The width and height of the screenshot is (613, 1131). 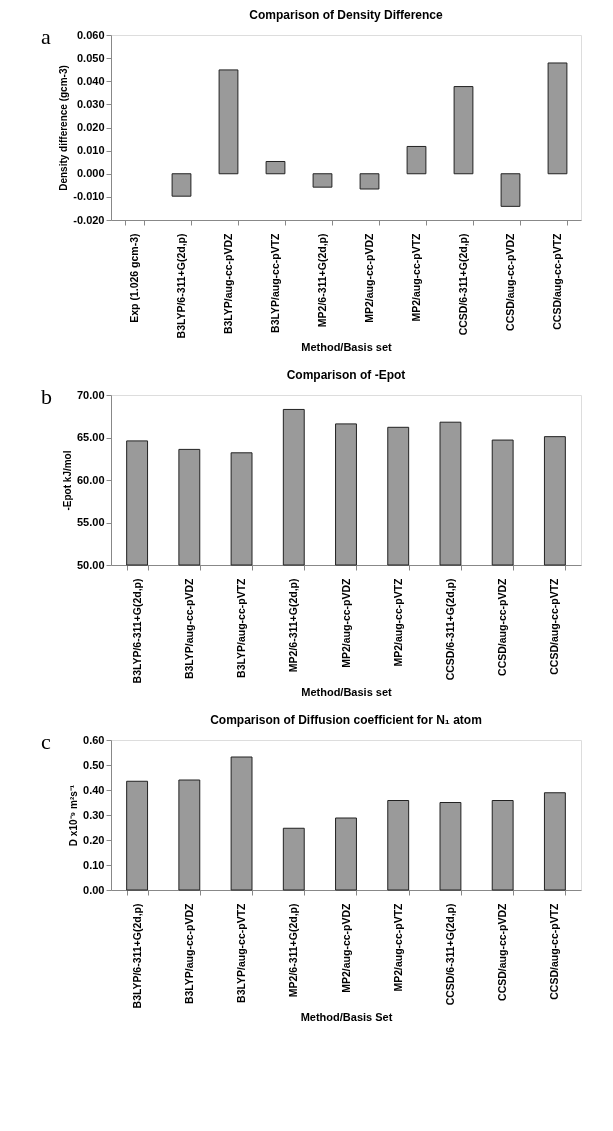 What do you see at coordinates (346, 1017) in the screenshot?
I see `x-axis-title: Method/Basis Set` at bounding box center [346, 1017].